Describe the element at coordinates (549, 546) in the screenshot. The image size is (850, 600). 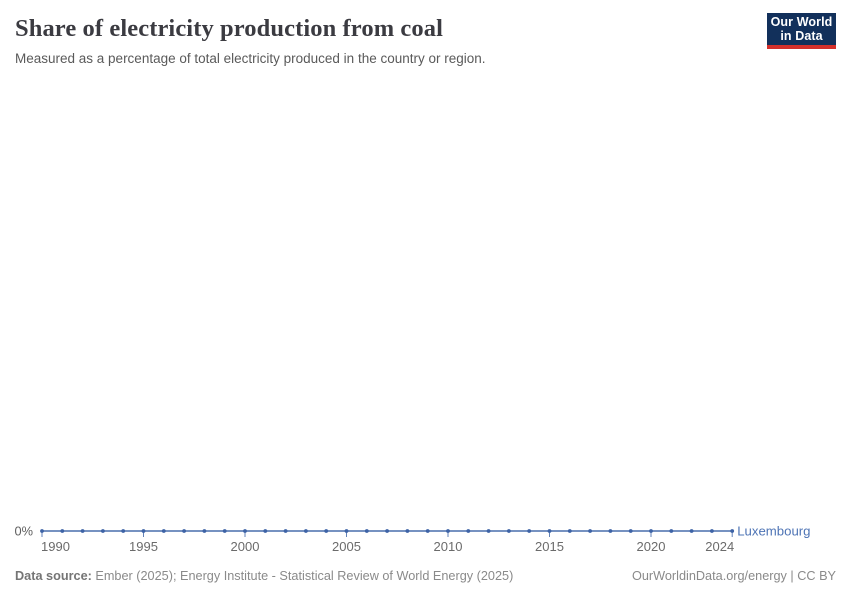
I see `x-axis-tick-label: 2015` at that location.